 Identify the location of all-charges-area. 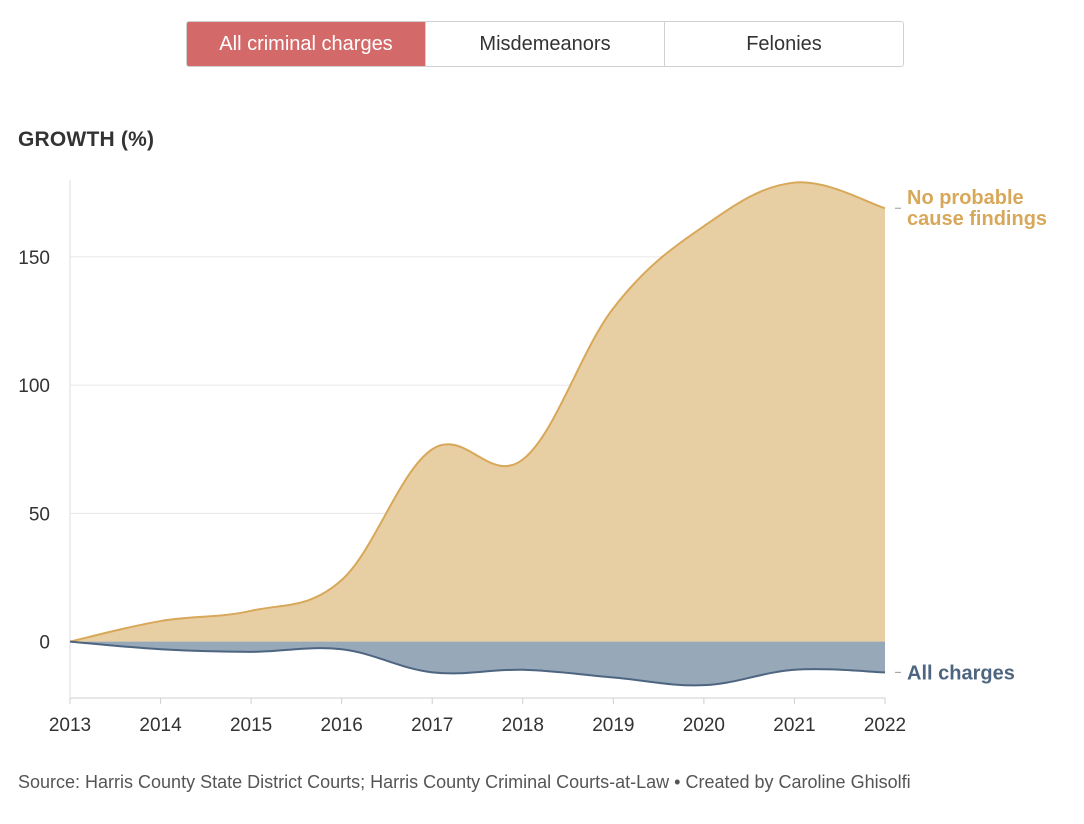
(477, 663).